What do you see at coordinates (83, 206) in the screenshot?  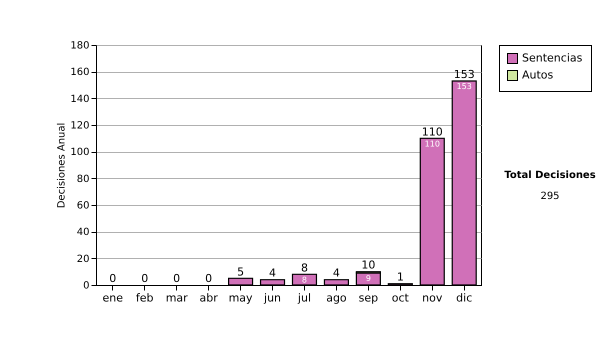 I see `y-tick-label: 60` at bounding box center [83, 206].